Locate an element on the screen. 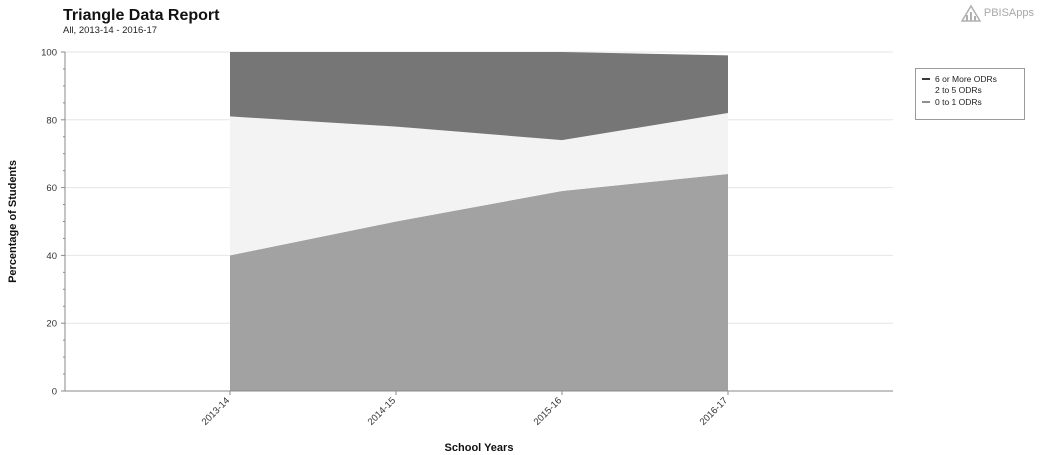 This screenshot has width=1042, height=455. y-tick-label: 100 is located at coordinates (49, 53).